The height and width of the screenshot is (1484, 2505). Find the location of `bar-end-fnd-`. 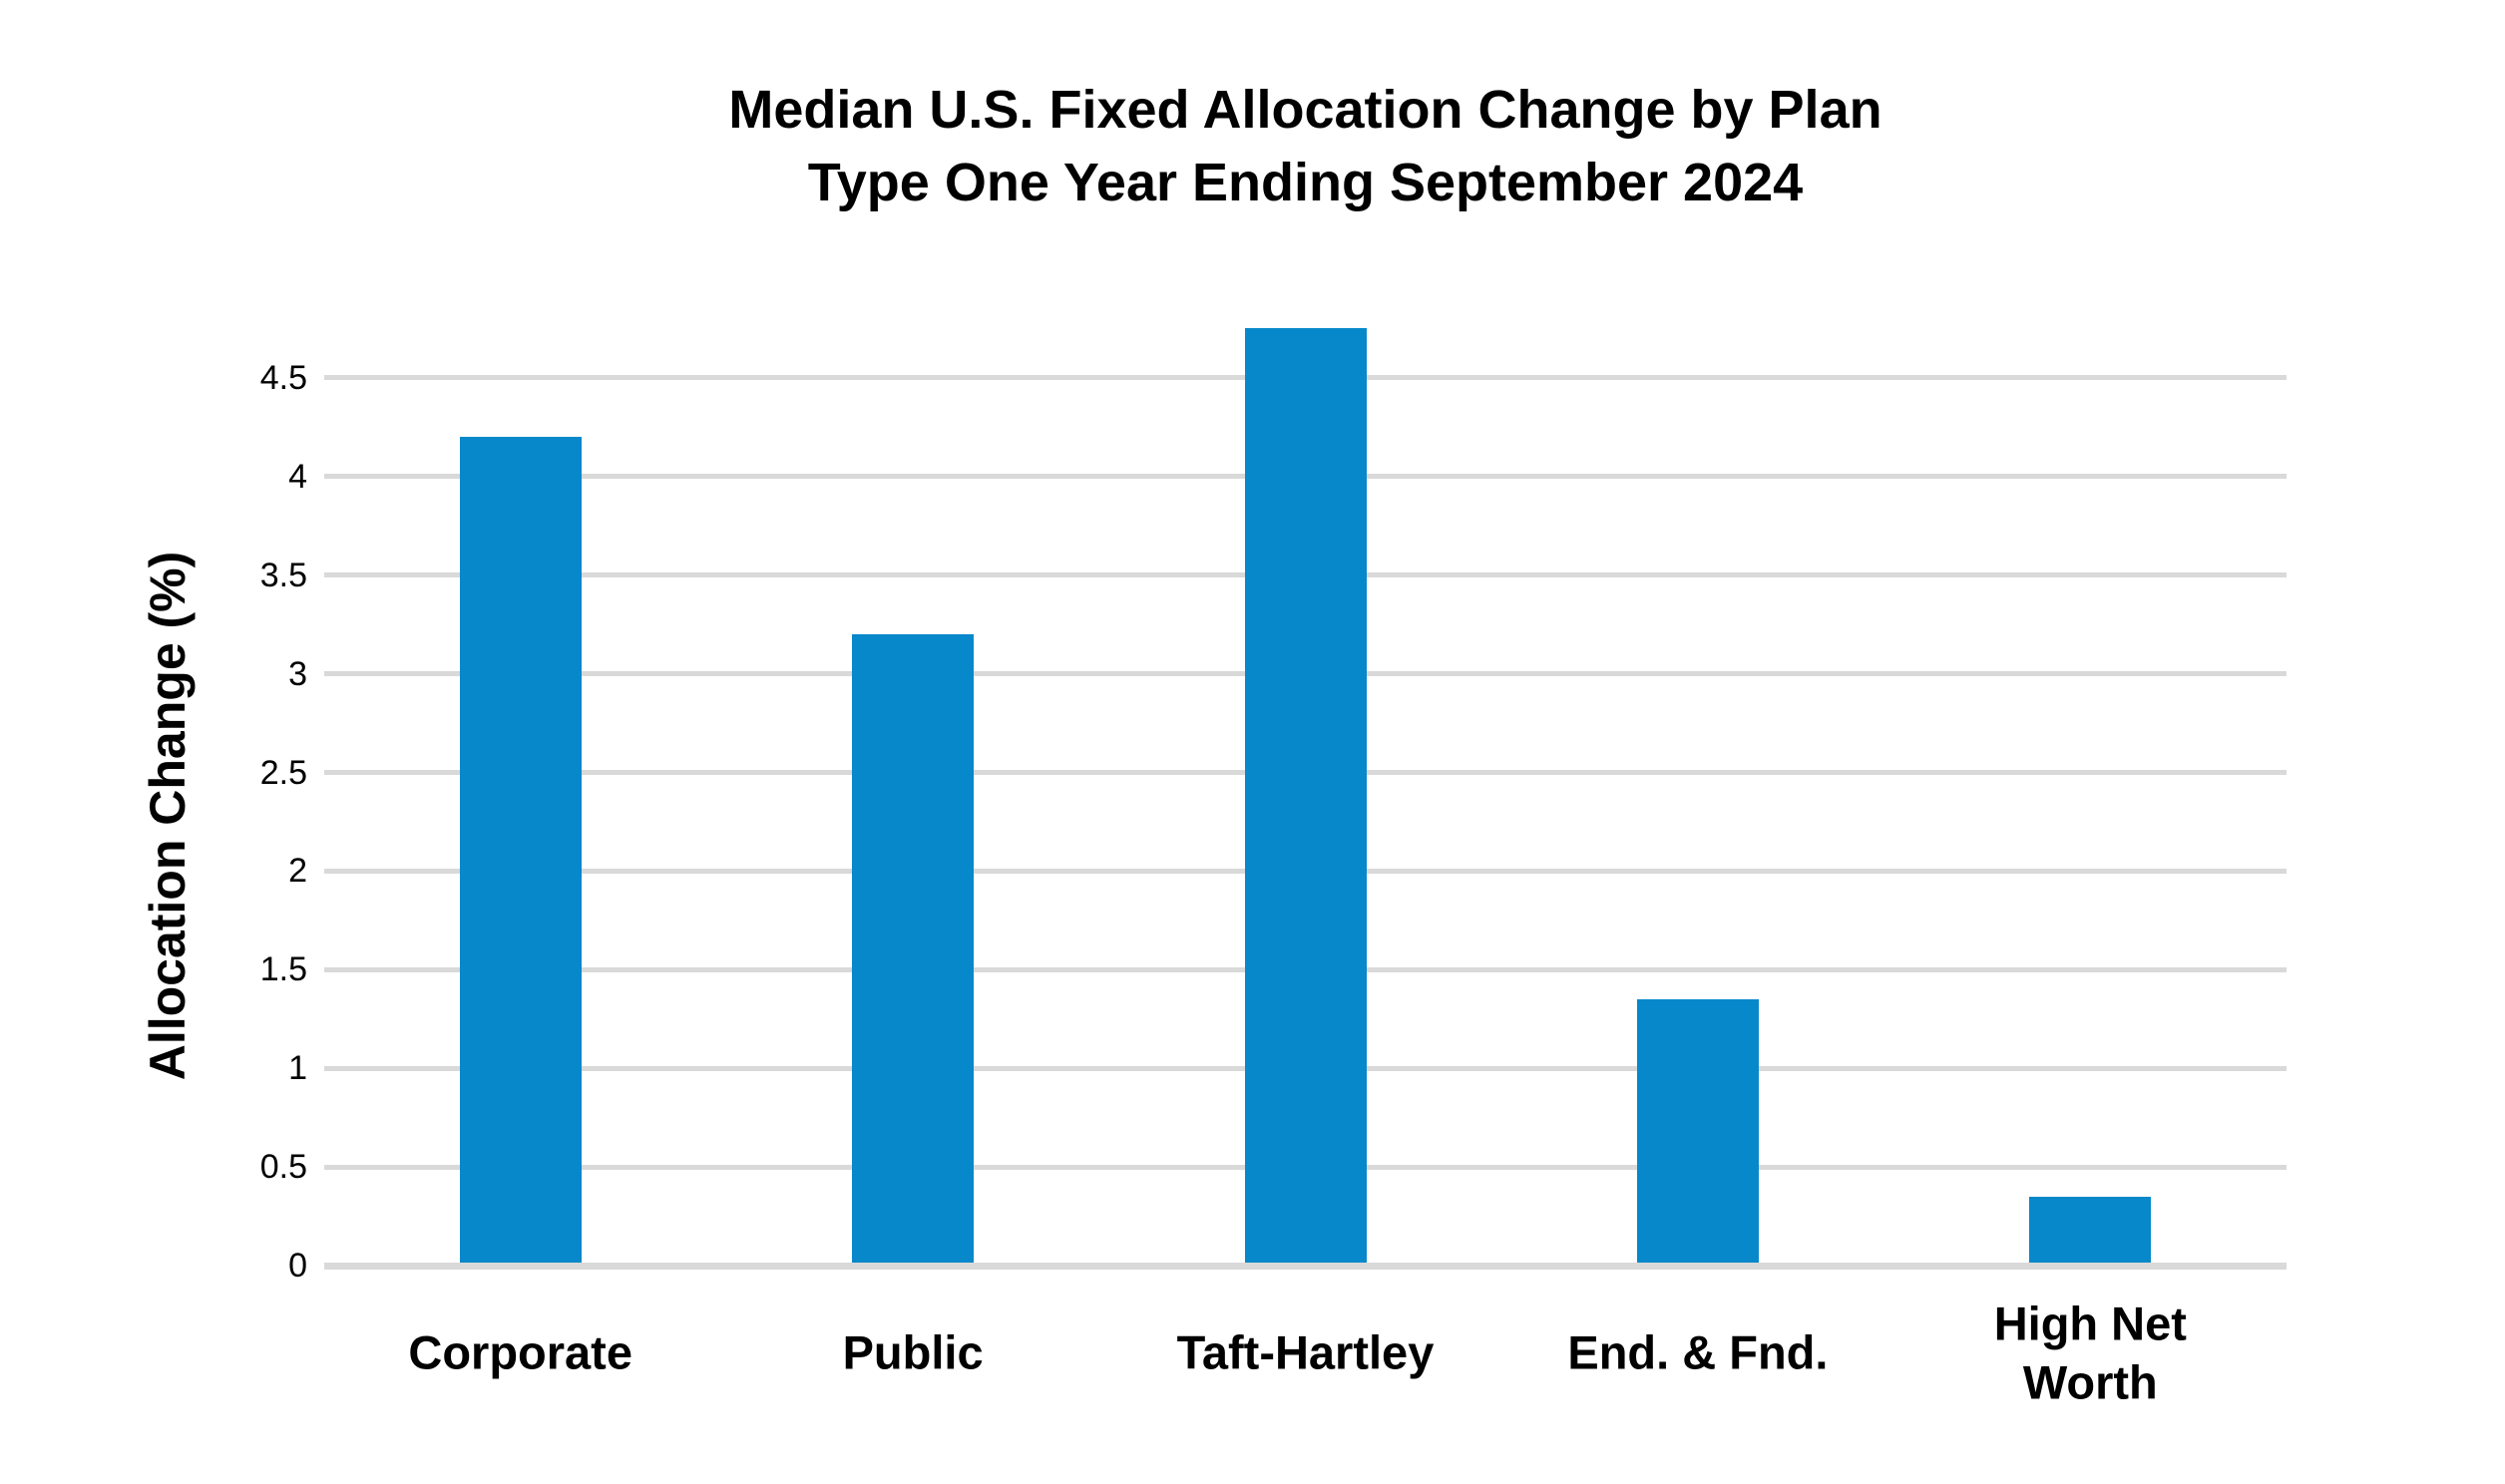

bar-end-fnd- is located at coordinates (1698, 1132).